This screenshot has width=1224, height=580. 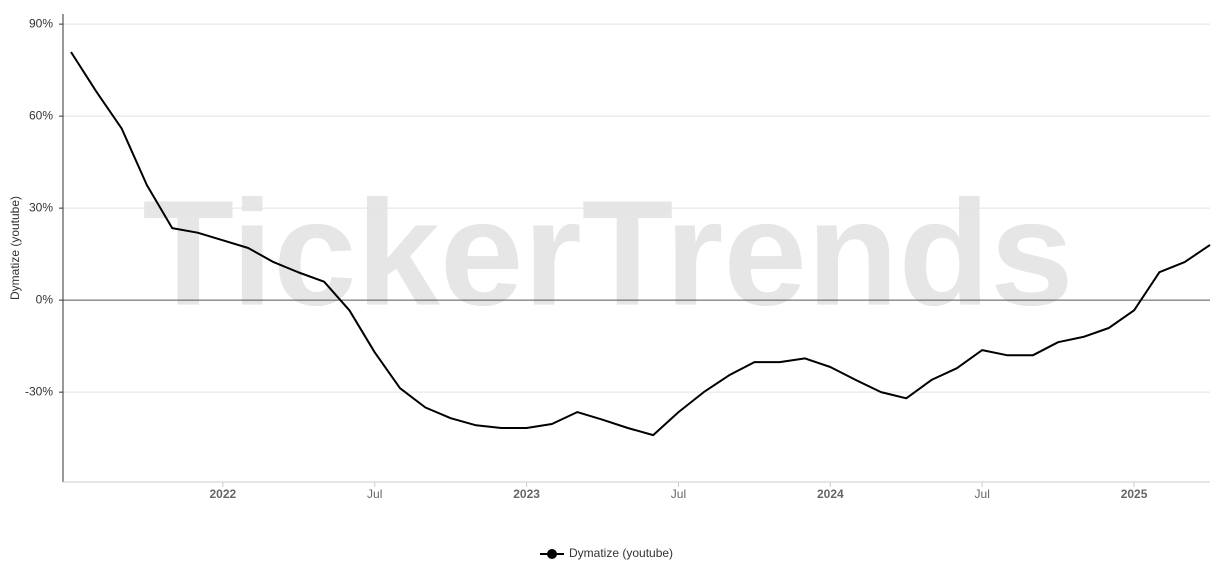 What do you see at coordinates (15, 248) in the screenshot?
I see `y-axis-label: Dymatize (youtube)` at bounding box center [15, 248].